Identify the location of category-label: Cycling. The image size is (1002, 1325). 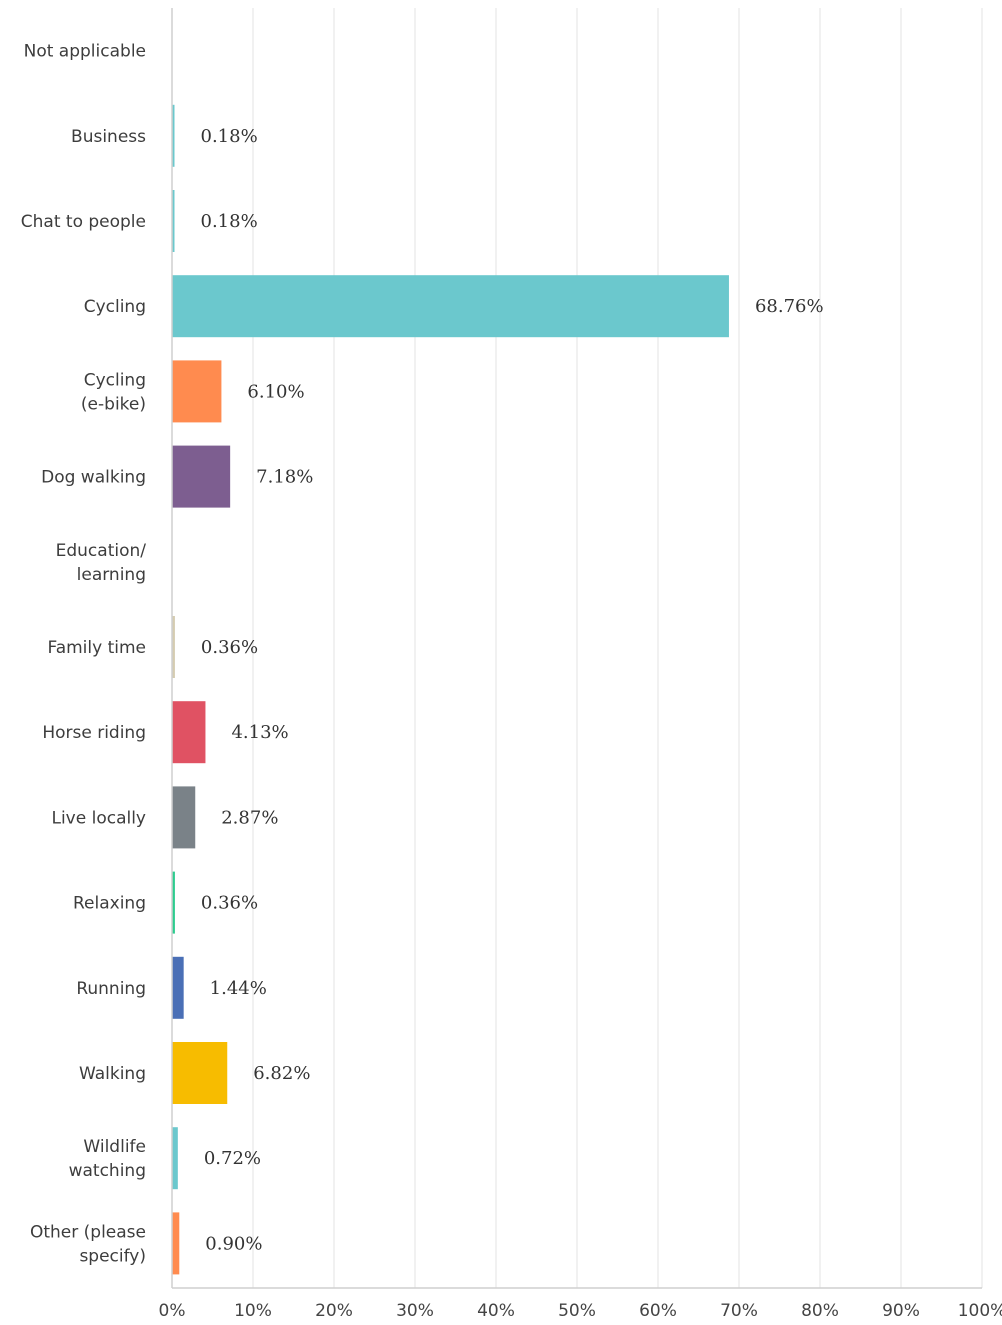
(115, 307).